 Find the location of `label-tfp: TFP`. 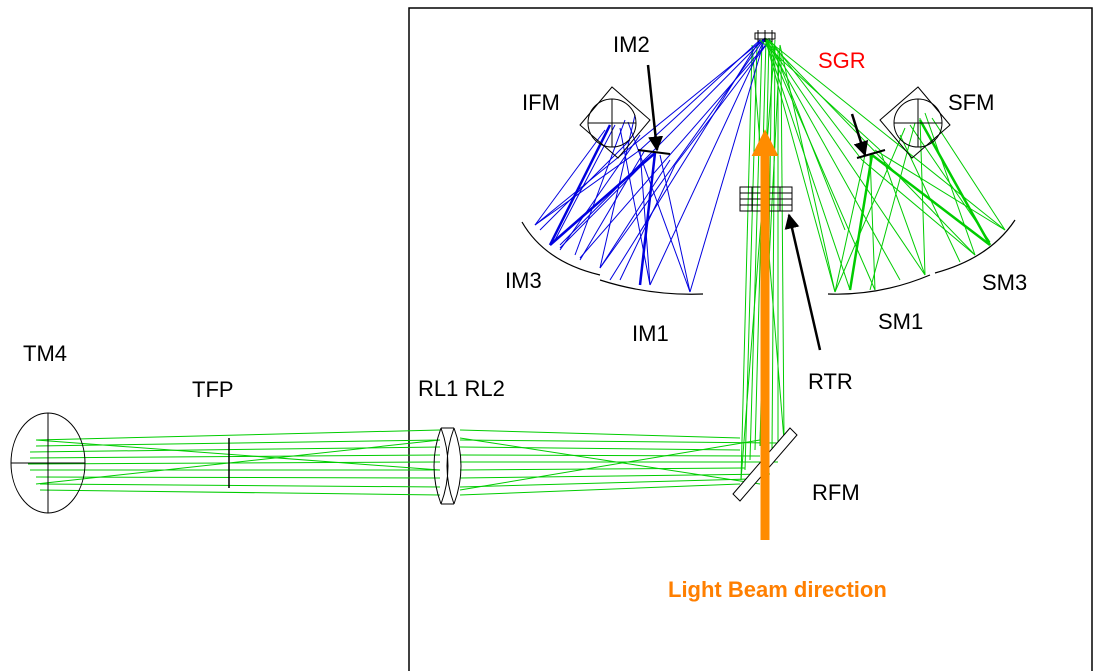

label-tfp: TFP is located at coordinates (213, 389).